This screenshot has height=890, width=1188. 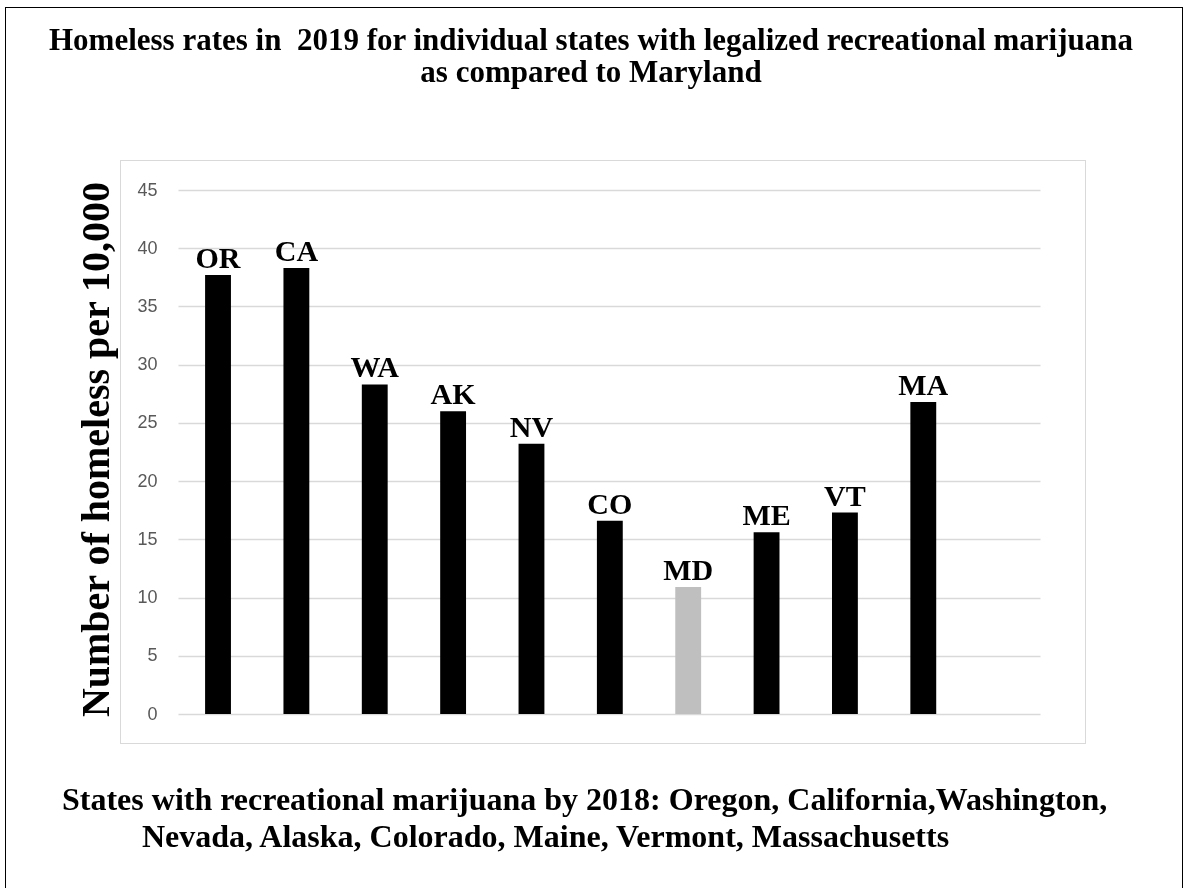 I want to click on y-tick-label: 35, so click(x=147, y=305).